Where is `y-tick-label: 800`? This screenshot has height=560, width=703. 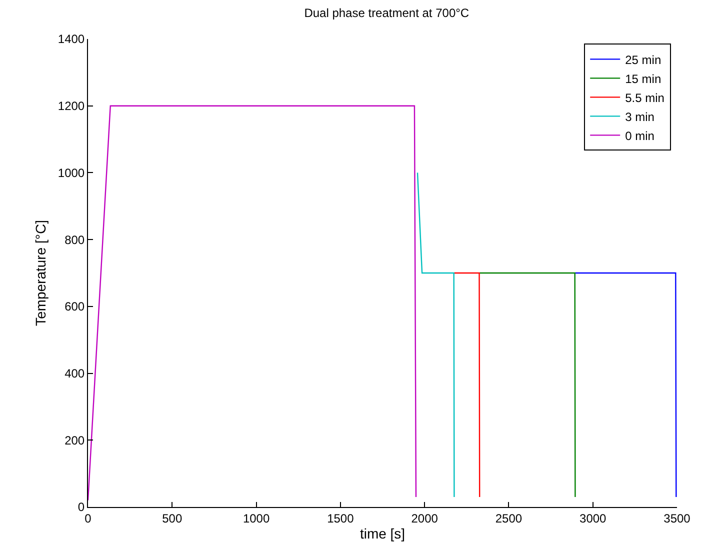
y-tick-label: 800 is located at coordinates (74, 239).